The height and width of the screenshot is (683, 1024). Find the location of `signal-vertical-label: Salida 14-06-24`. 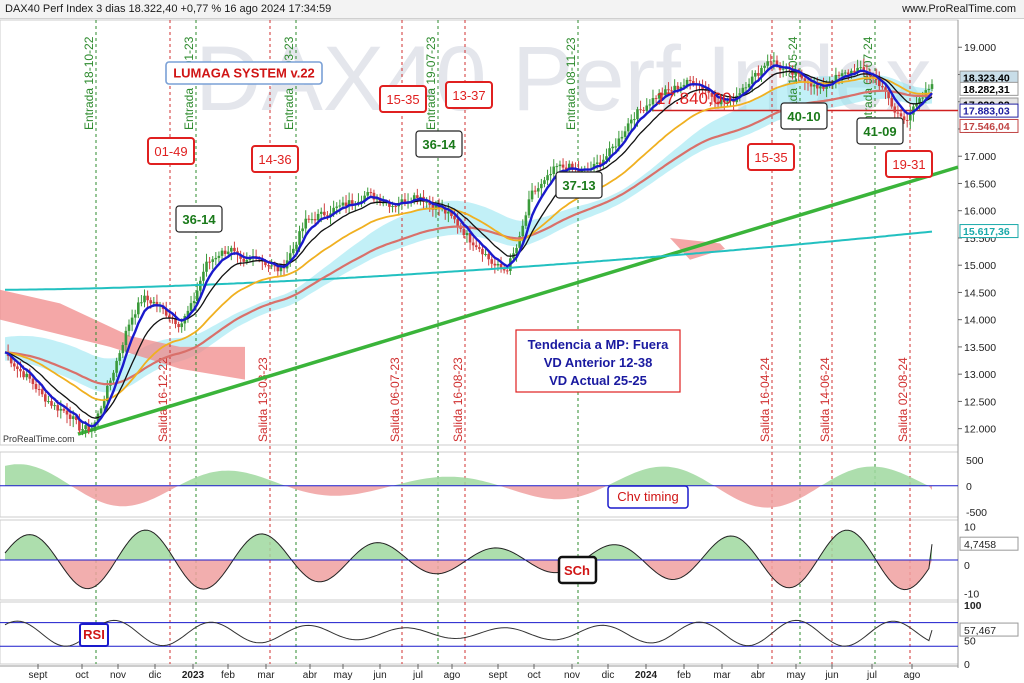

signal-vertical-label: Salida 14-06-24 is located at coordinates (825, 399).